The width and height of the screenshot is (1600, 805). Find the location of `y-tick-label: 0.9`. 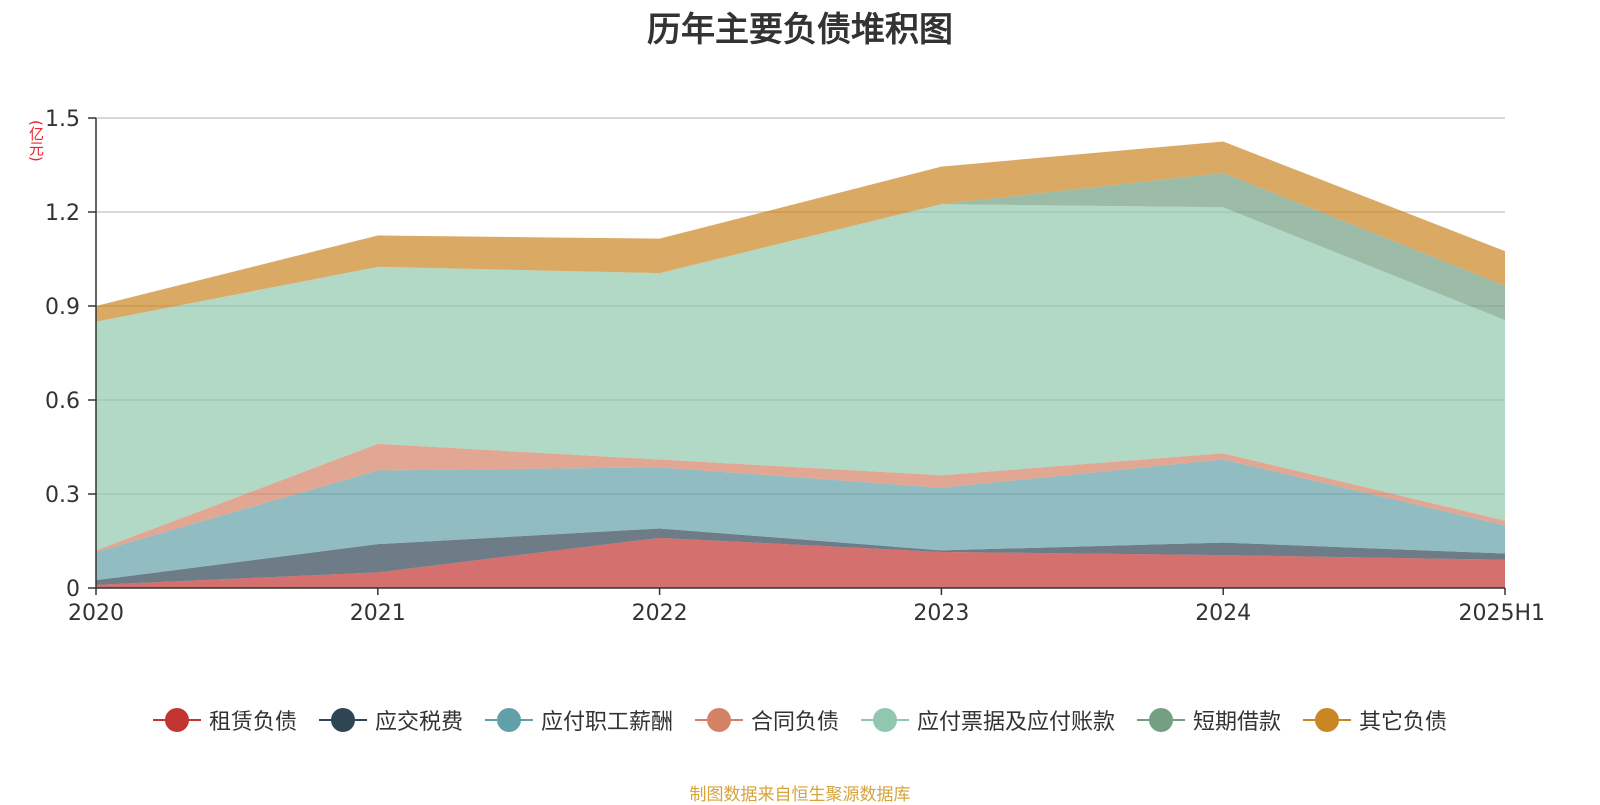

y-tick-label: 0.9 is located at coordinates (62, 307).